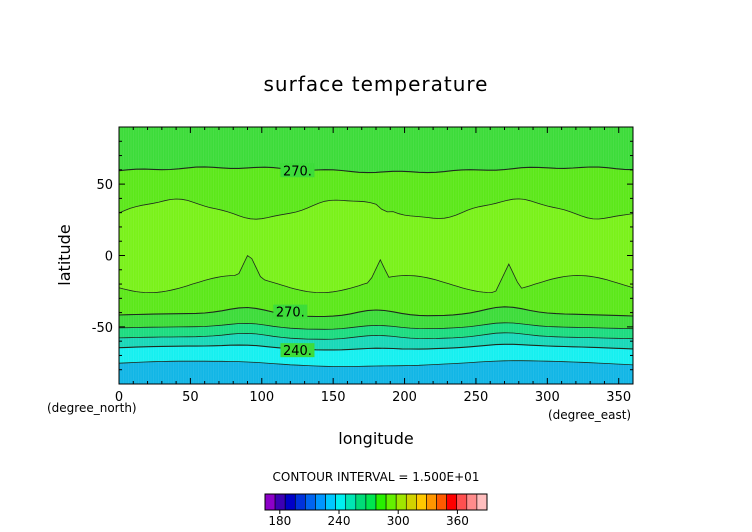 The image size is (752, 532). I want to click on x-tick-label: 200, so click(404, 397).